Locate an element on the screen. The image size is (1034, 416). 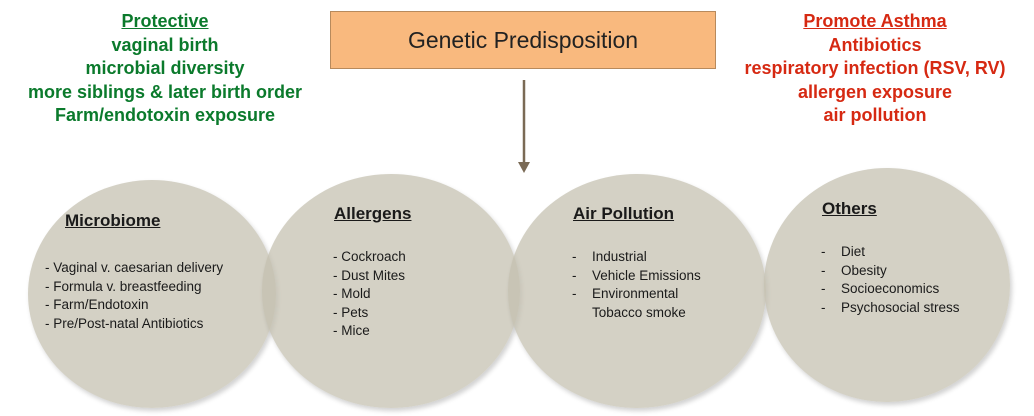
list-item: - Vaginal v. caesarian delivery is located at coordinates (134, 267).